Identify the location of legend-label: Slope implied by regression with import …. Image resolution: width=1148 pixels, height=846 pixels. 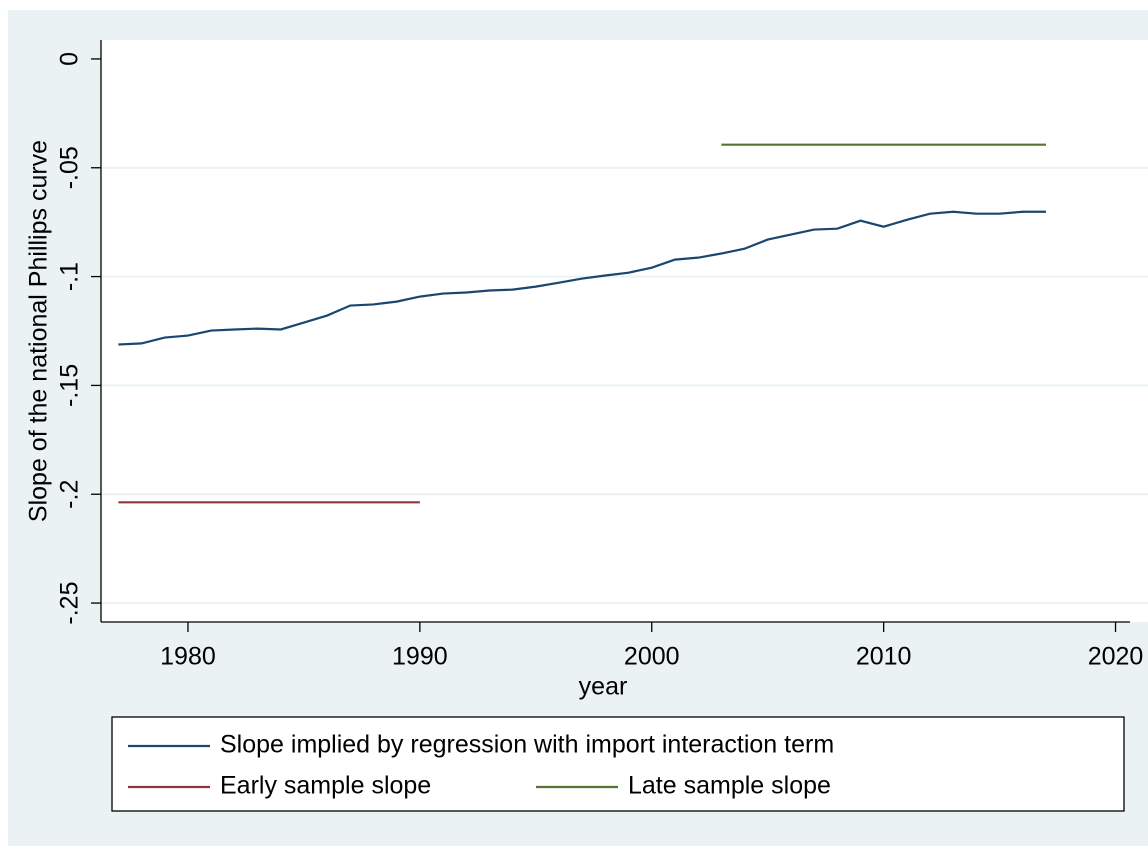
(527, 745).